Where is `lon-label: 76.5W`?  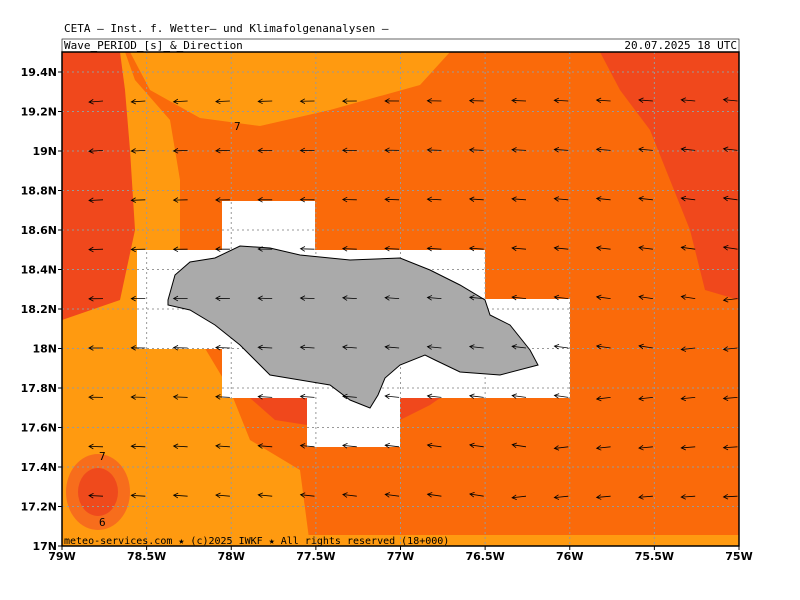
lon-label: 76.5W is located at coordinates (484, 556).